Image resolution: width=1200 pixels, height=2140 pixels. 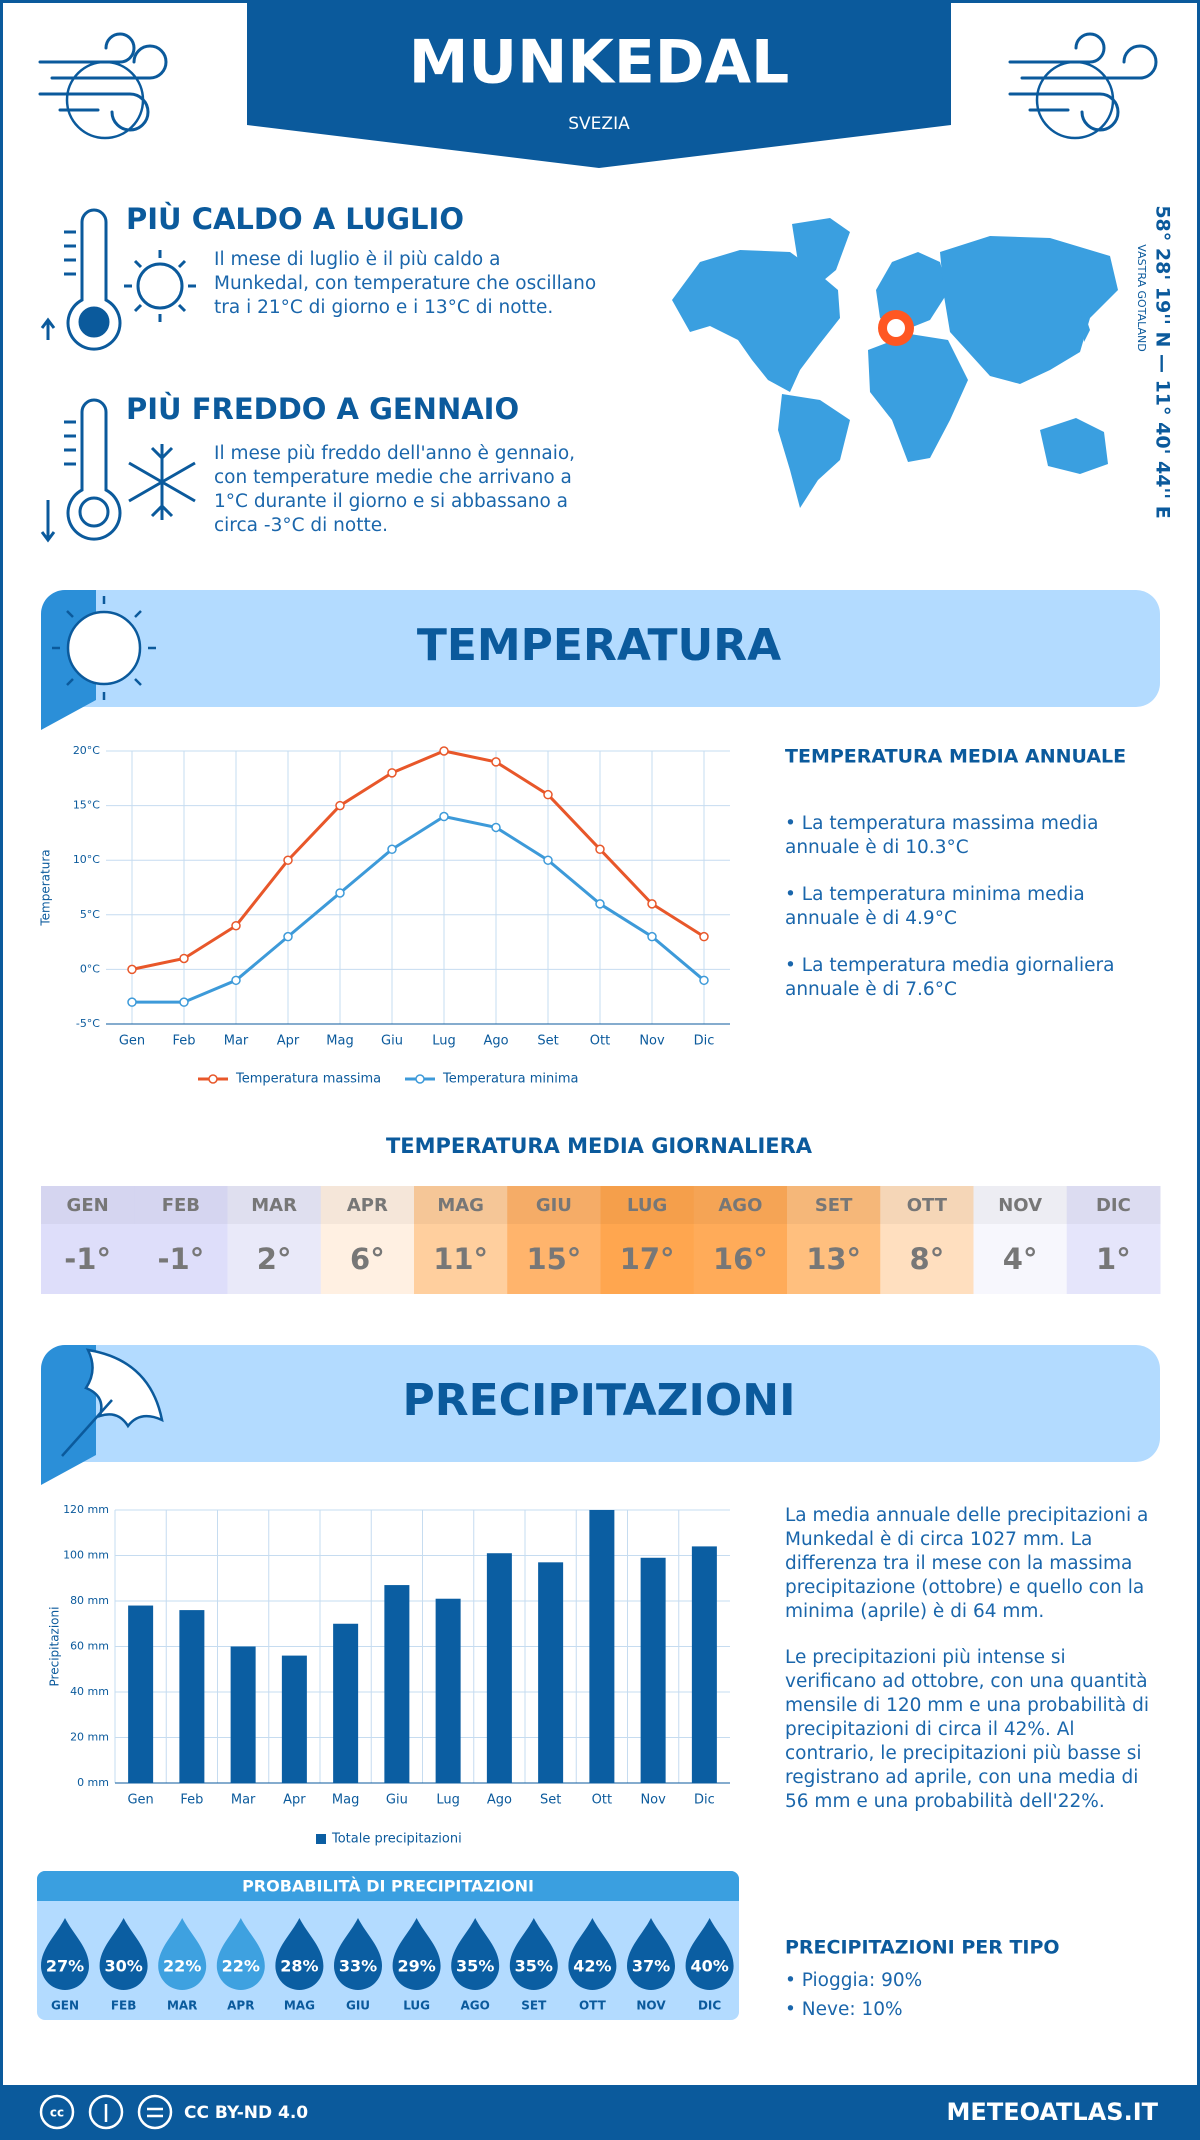 What do you see at coordinates (89, 1600) in the screenshot?
I see `y-tick-label: 80 mm` at bounding box center [89, 1600].